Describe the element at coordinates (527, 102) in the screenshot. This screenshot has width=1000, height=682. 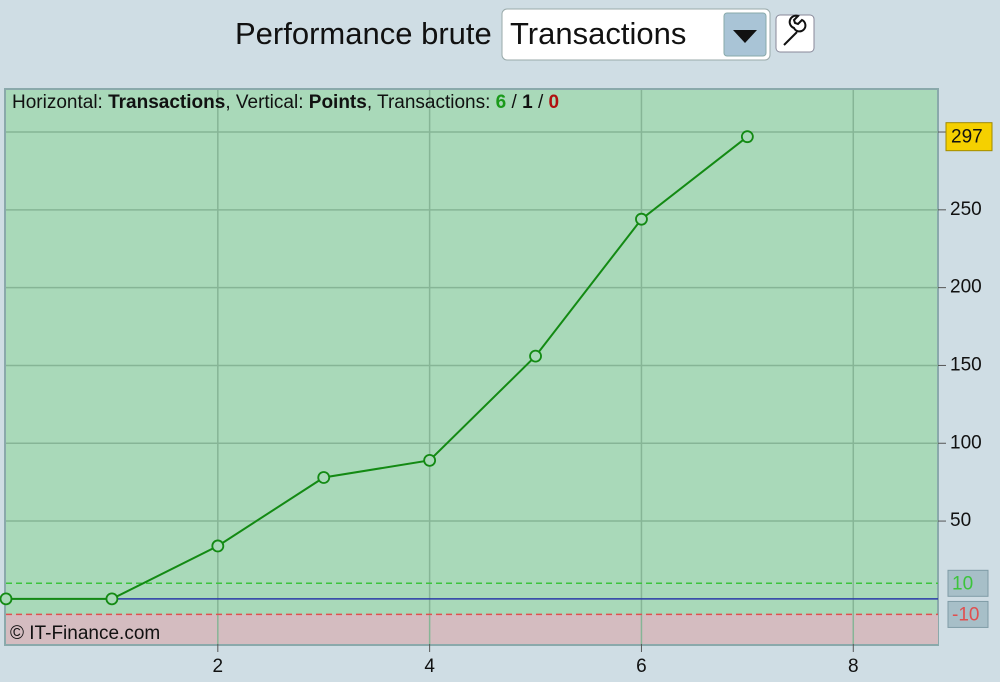
I see `neutral-count: 1` at that location.